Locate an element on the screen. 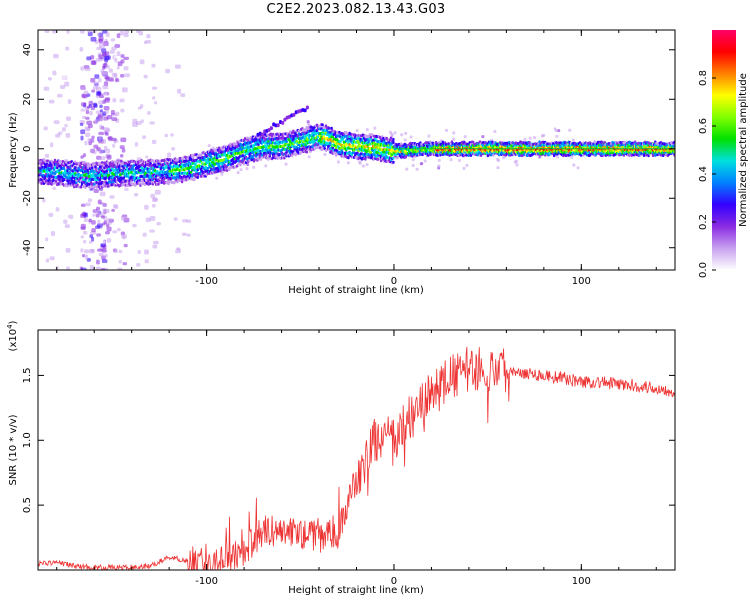  snr-xlabel: Height of straight line (km) is located at coordinates (356, 590).